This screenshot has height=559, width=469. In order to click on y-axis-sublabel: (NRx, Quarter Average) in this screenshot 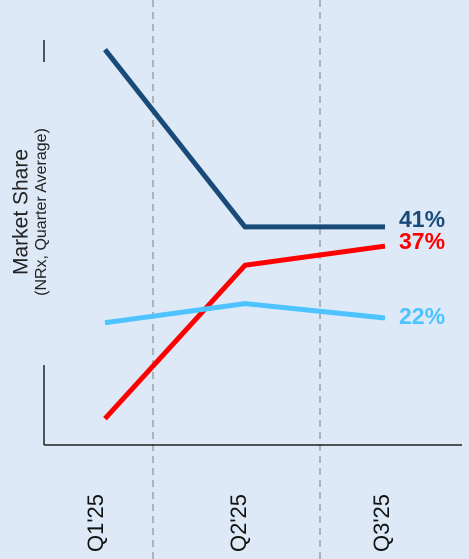, I will do `click(41, 212)`.